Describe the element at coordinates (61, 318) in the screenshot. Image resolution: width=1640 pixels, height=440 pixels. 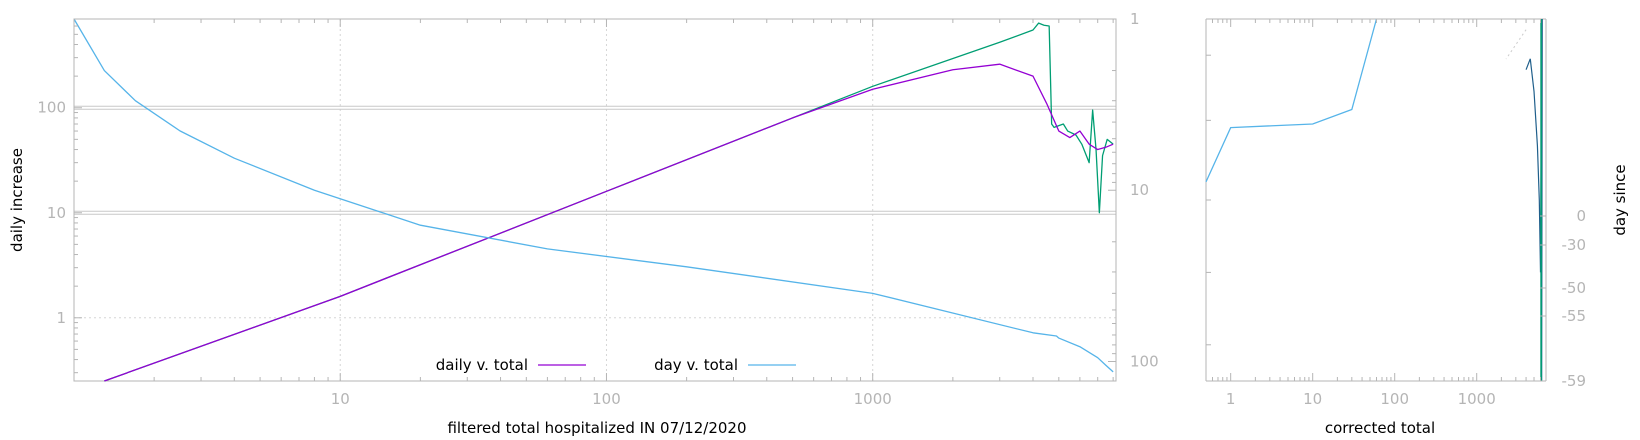
I see `y-tick-label: 1` at that location.